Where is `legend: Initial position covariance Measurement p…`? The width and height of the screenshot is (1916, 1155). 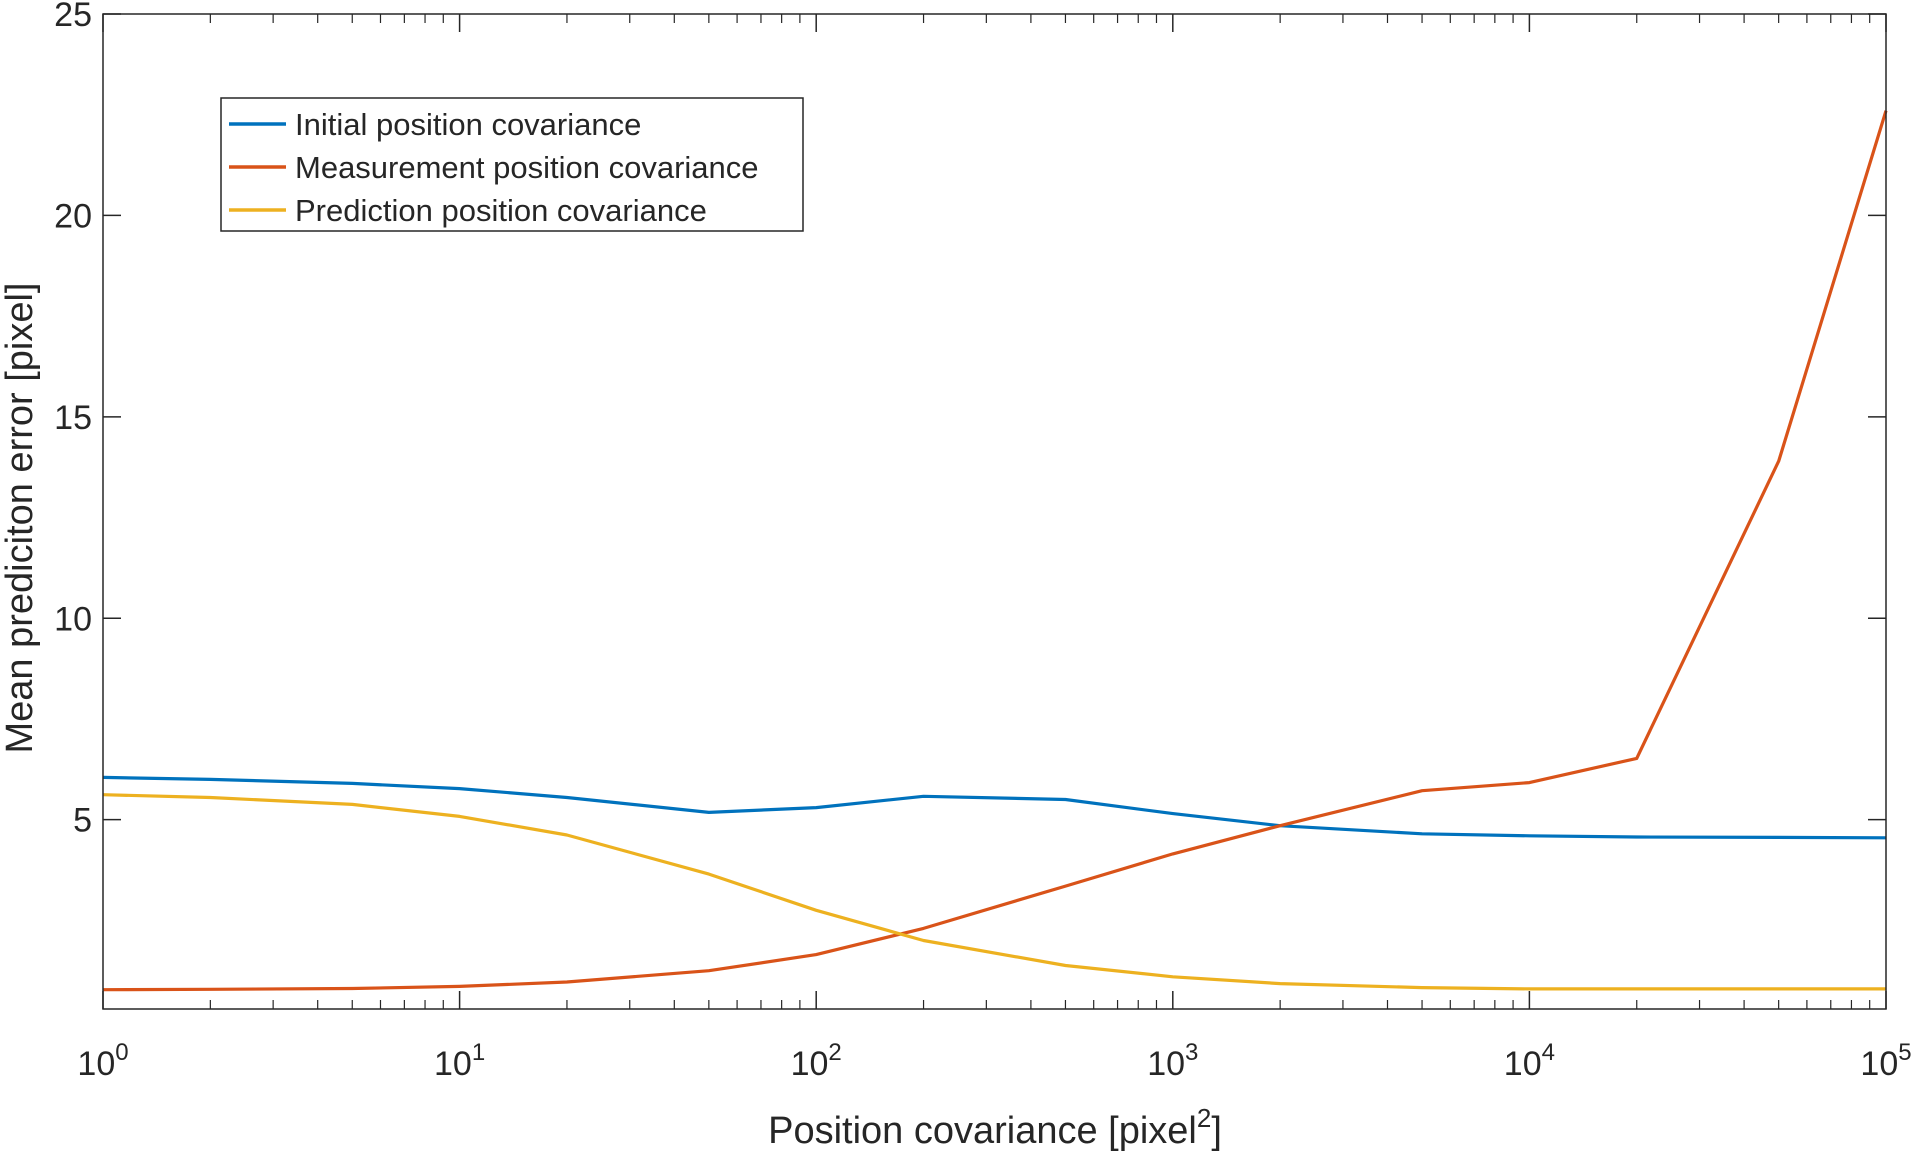 legend: Initial position covariance Measurement p… is located at coordinates (512, 164).